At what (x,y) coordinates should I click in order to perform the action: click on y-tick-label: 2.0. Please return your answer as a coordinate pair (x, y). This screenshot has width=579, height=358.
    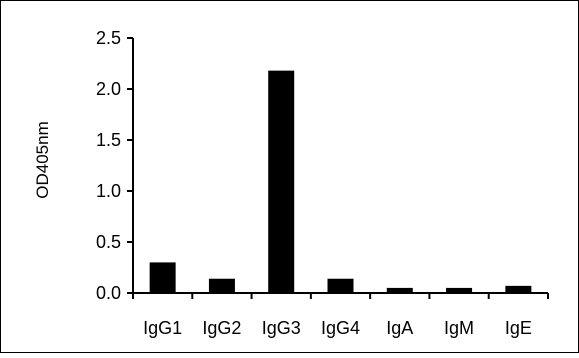
    Looking at the image, I should click on (108, 89).